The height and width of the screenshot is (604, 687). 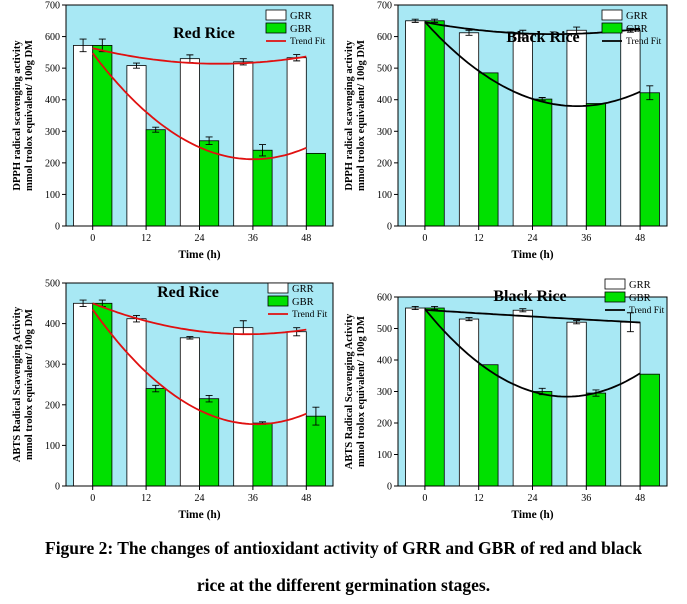 What do you see at coordinates (204, 33) in the screenshot?
I see `chart-title: Red Rice` at bounding box center [204, 33].